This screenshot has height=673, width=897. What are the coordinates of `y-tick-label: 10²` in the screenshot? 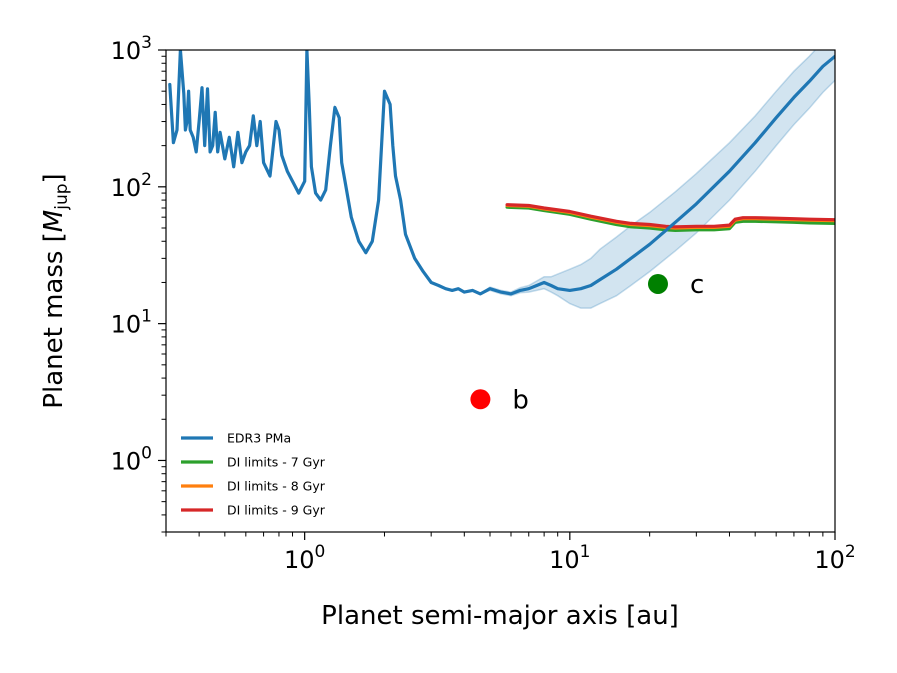 It's located at (131, 186).